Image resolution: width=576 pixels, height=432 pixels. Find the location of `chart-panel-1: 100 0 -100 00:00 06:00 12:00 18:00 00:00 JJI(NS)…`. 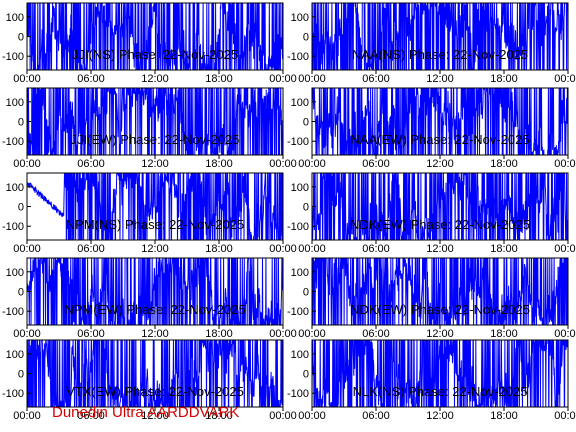

chart-panel-1: 100 0 -100 00:00 06:00 12:00 18:00 00:00 JJI(NS)… is located at coordinates (149, 43).